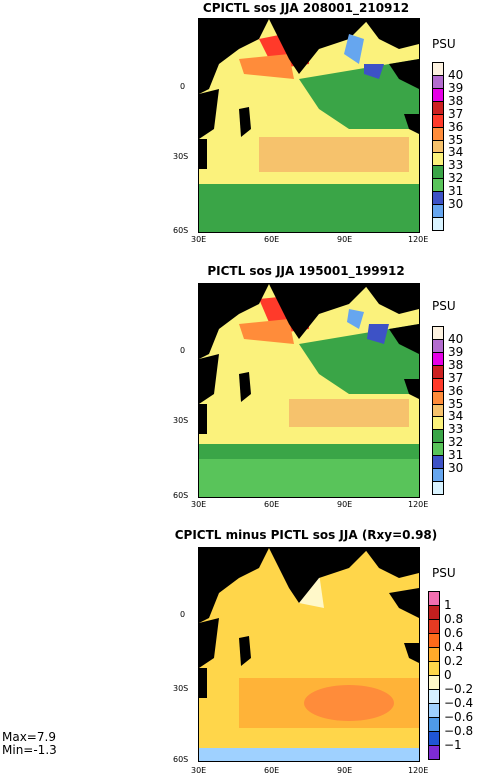  I want to click on panel2-xtick-60e: 60E, so click(272, 504).